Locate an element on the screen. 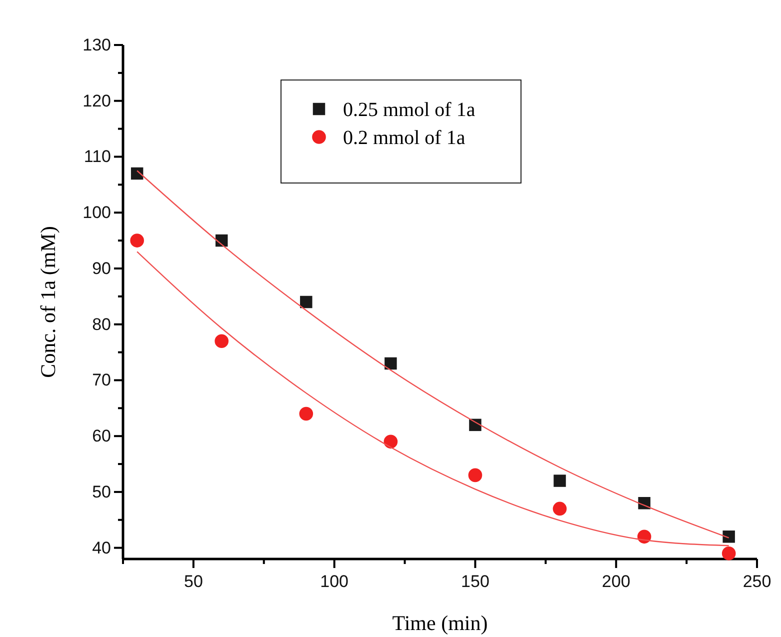 The height and width of the screenshot is (637, 781). y-tick-label: 100 is located at coordinates (96, 212).